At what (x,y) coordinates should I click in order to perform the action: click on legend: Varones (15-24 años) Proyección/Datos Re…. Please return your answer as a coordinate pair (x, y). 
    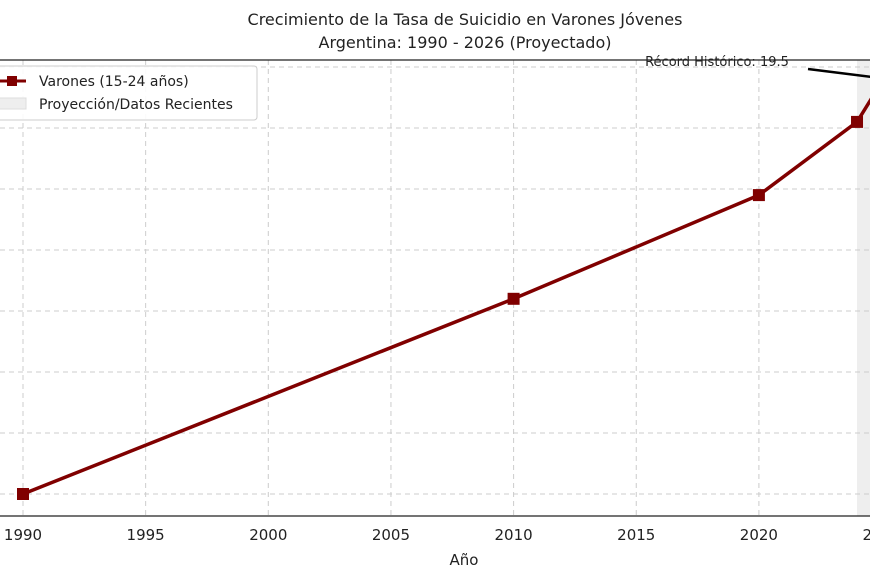
    Looking at the image, I should click on (129, 93).